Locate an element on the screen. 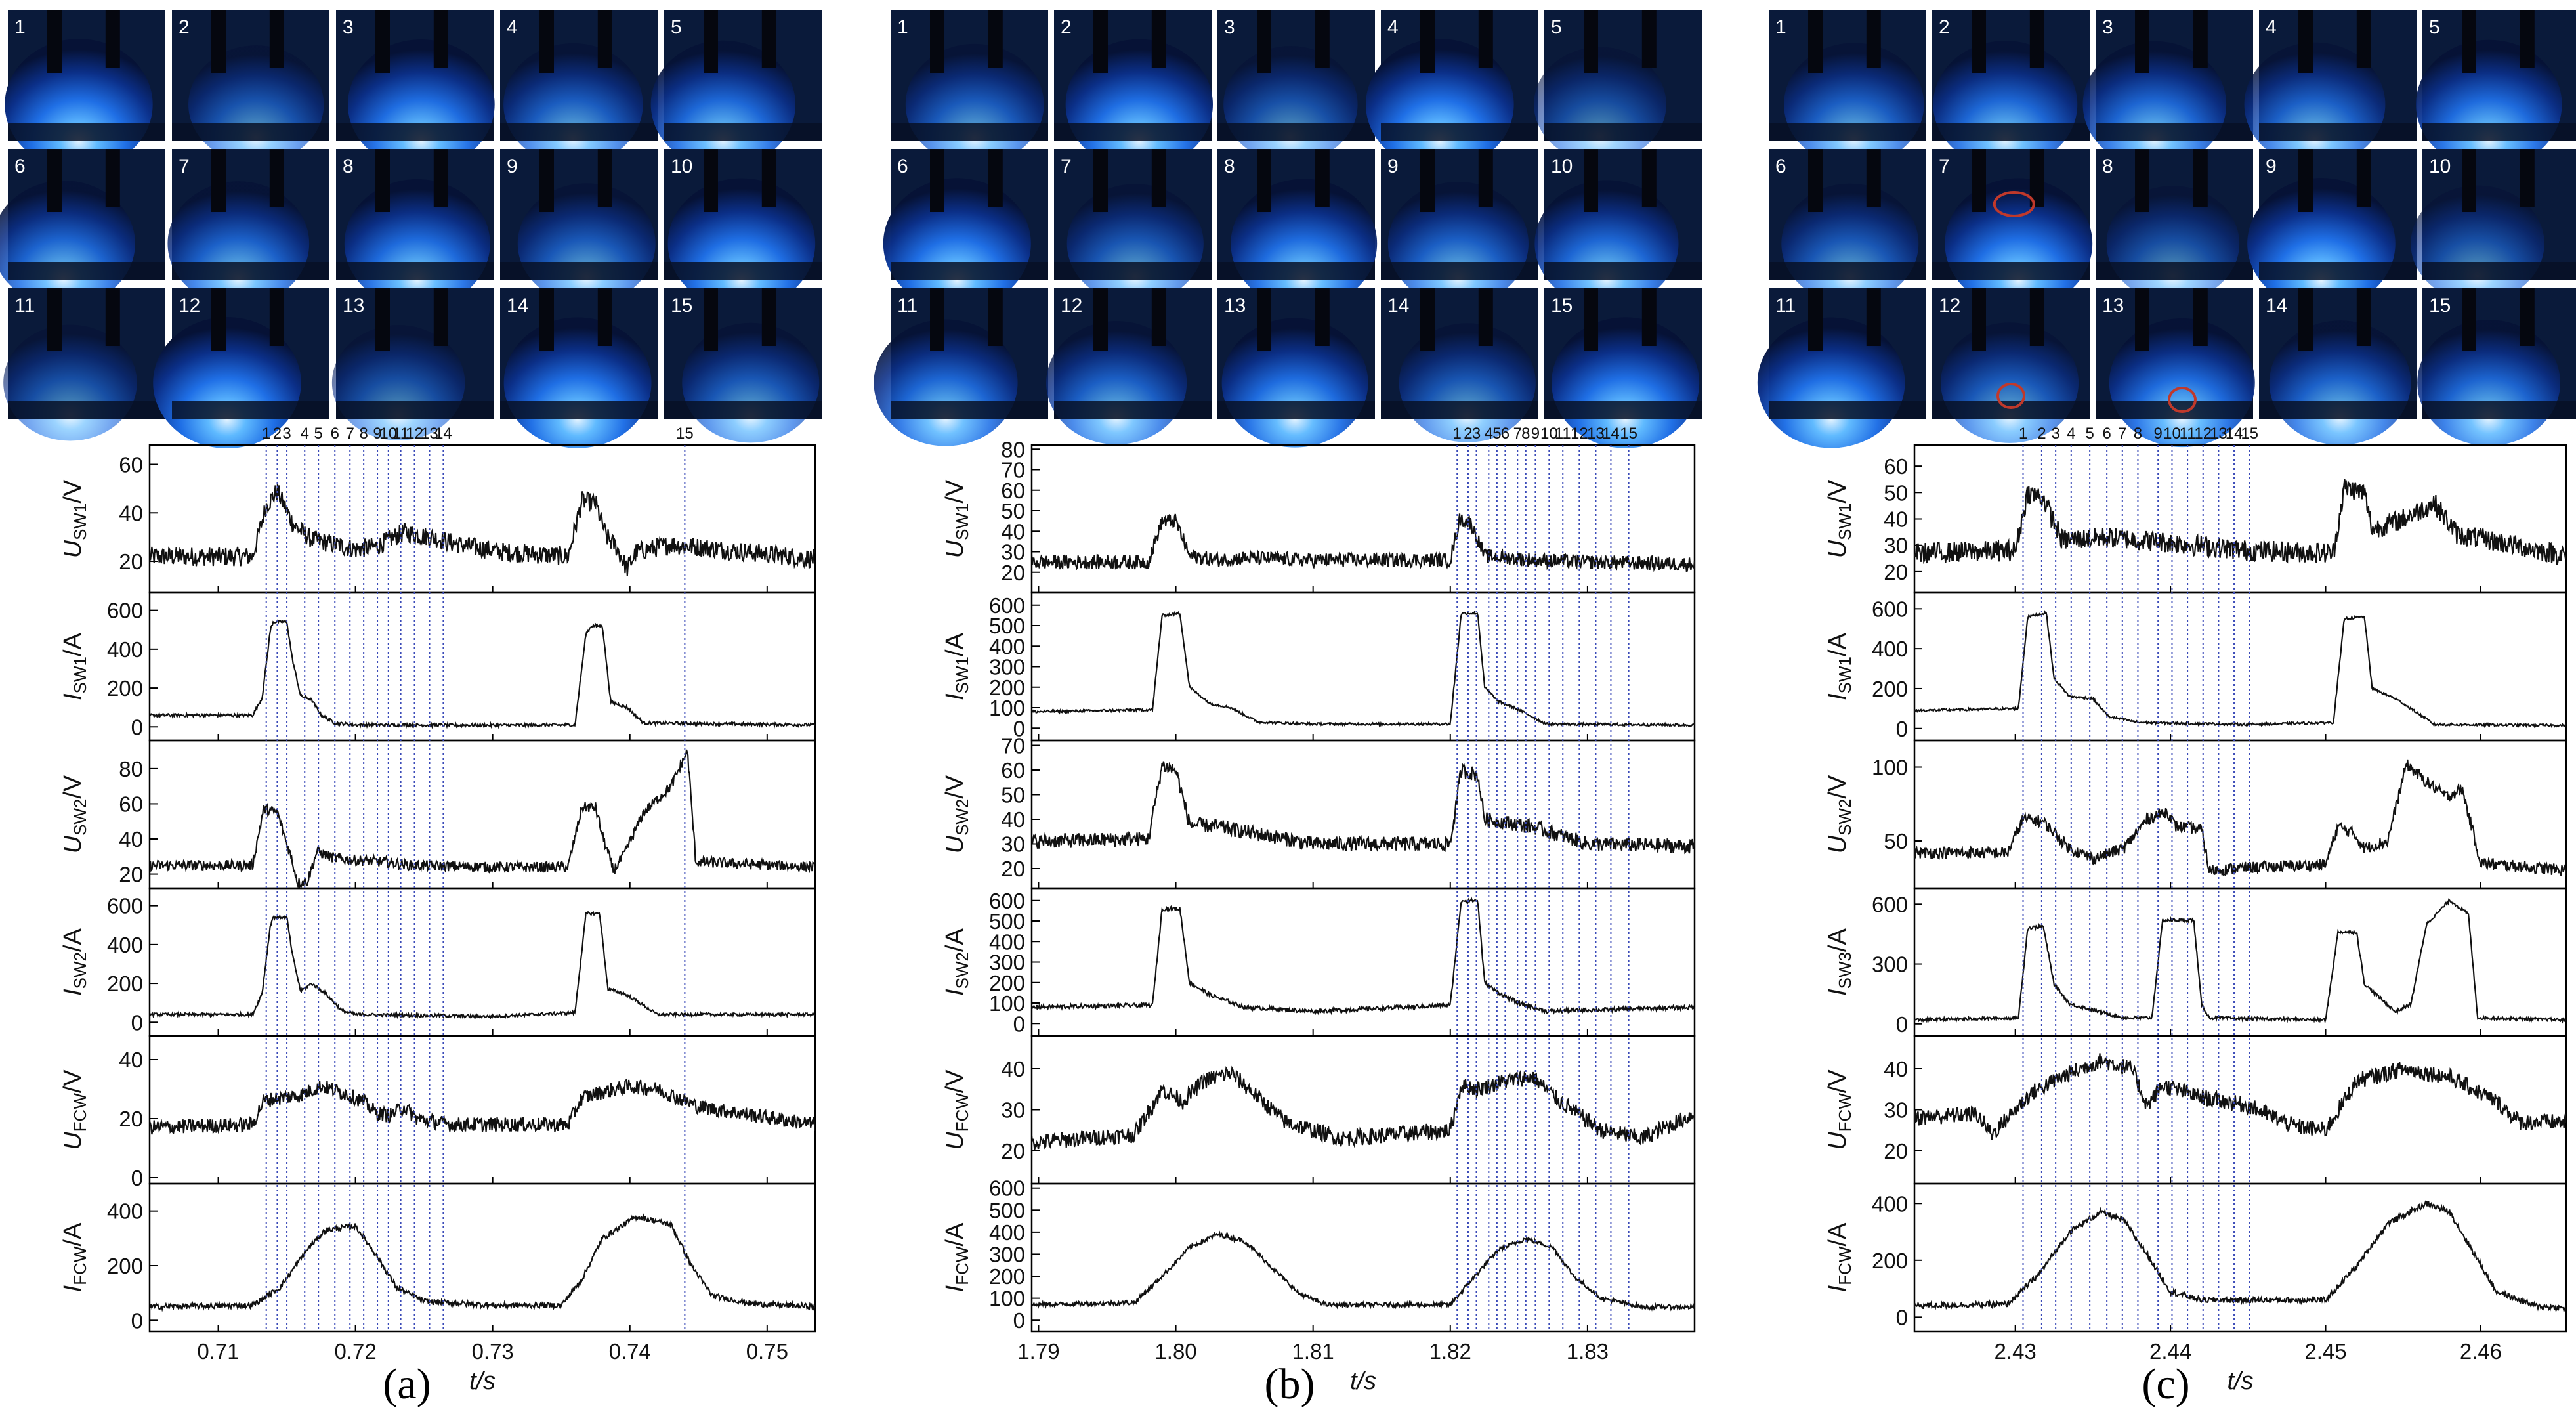  x-tick-label: 2.45 is located at coordinates (2325, 1351).